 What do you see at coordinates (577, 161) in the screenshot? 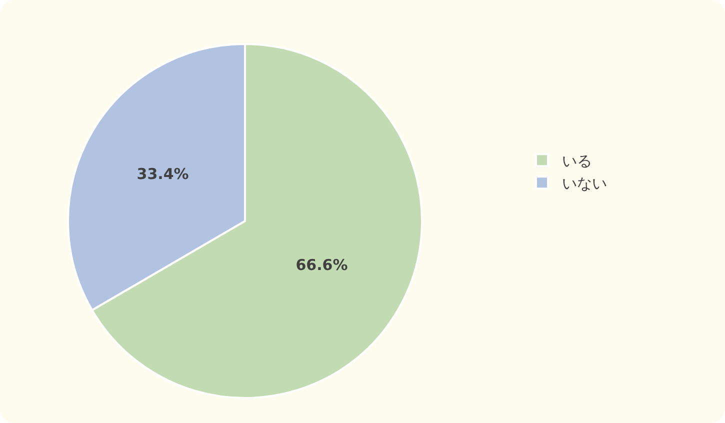
I see `legend-label: いる` at bounding box center [577, 161].